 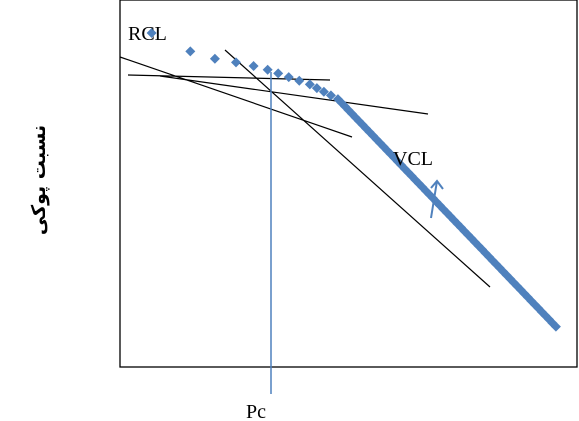 What do you see at coordinates (437, 199) in the screenshot?
I see `vcl-arrow-icon` at bounding box center [437, 199].